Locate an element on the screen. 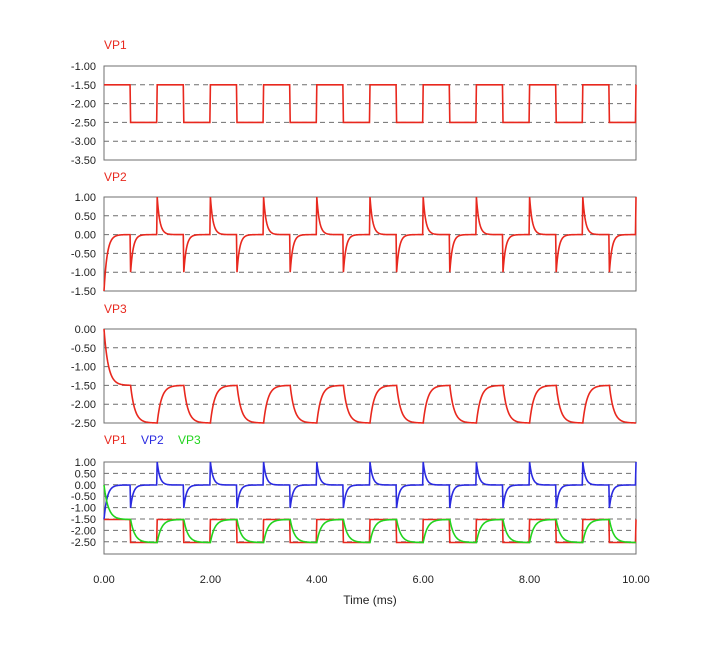 This screenshot has height=668, width=728. y-tick-label: -3.00 is located at coordinates (83, 142).